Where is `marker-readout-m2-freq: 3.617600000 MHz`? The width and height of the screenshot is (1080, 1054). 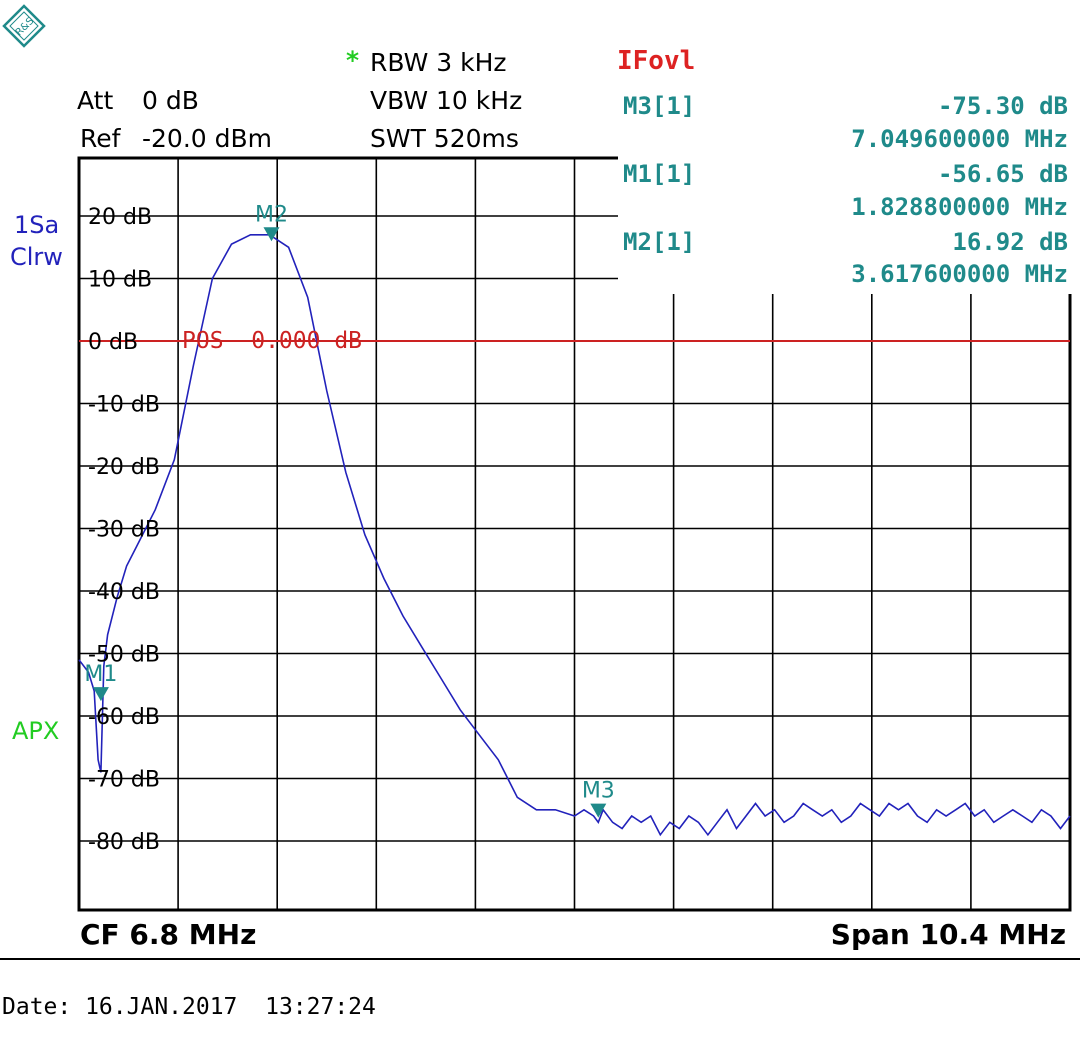 marker-readout-m2-freq: 3.617600000 MHz is located at coordinates (959, 274).